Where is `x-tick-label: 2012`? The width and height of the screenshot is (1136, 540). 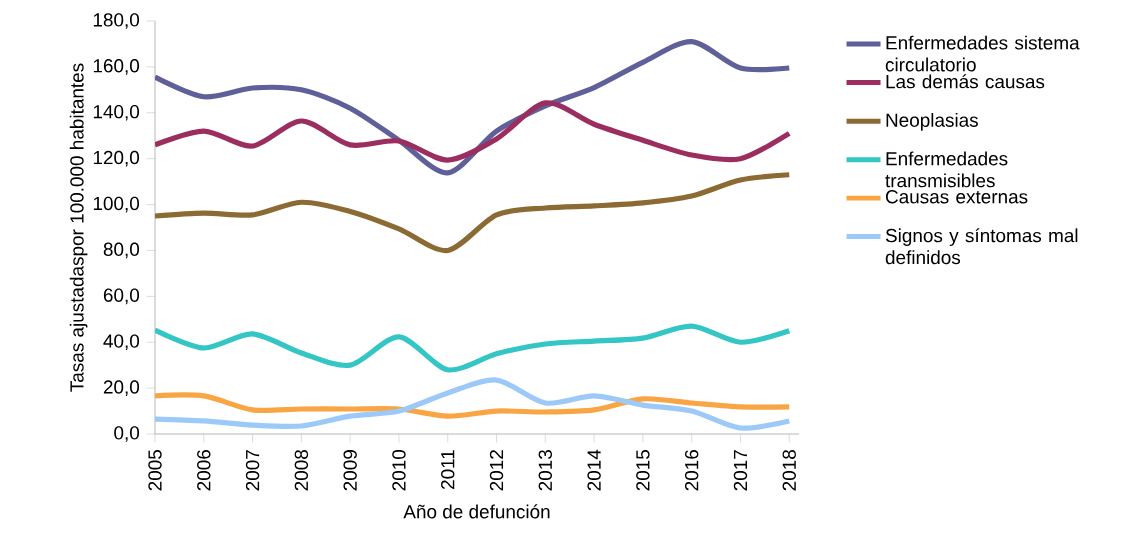
x-tick-label: 2012 is located at coordinates (496, 470).